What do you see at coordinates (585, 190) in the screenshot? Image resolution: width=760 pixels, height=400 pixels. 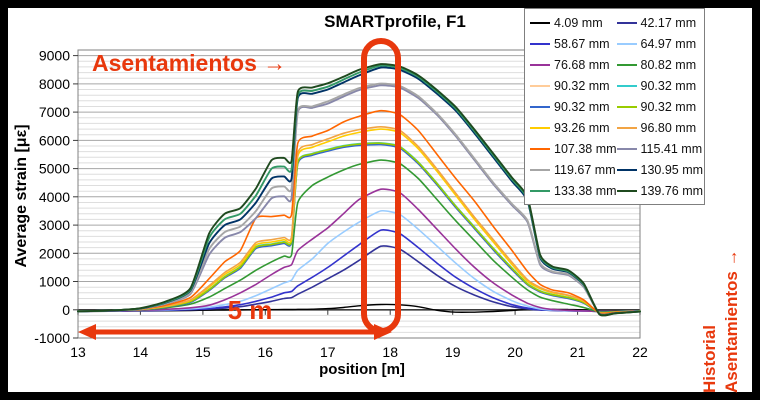 I see `legend-label: 133.38 mm` at bounding box center [585, 190].